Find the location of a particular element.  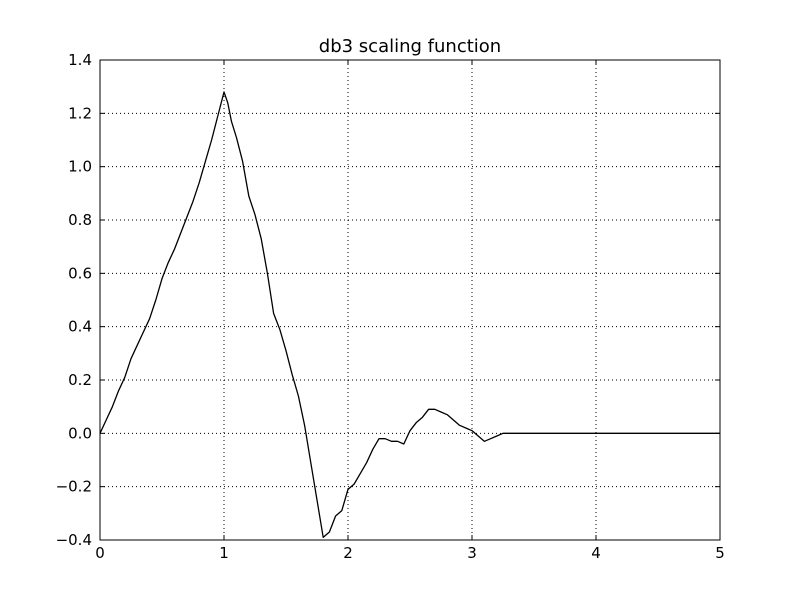

x-axis-tick-labels: 0 1 2 3 4 5 is located at coordinates (410, 553).